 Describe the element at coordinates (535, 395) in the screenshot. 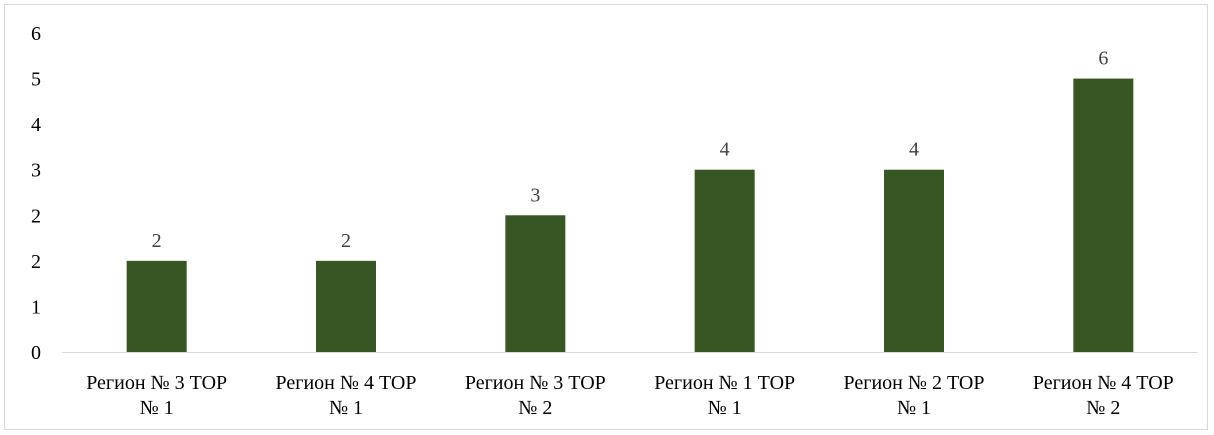

I see `category-label: Регион № 3 ТОР № 2` at that location.